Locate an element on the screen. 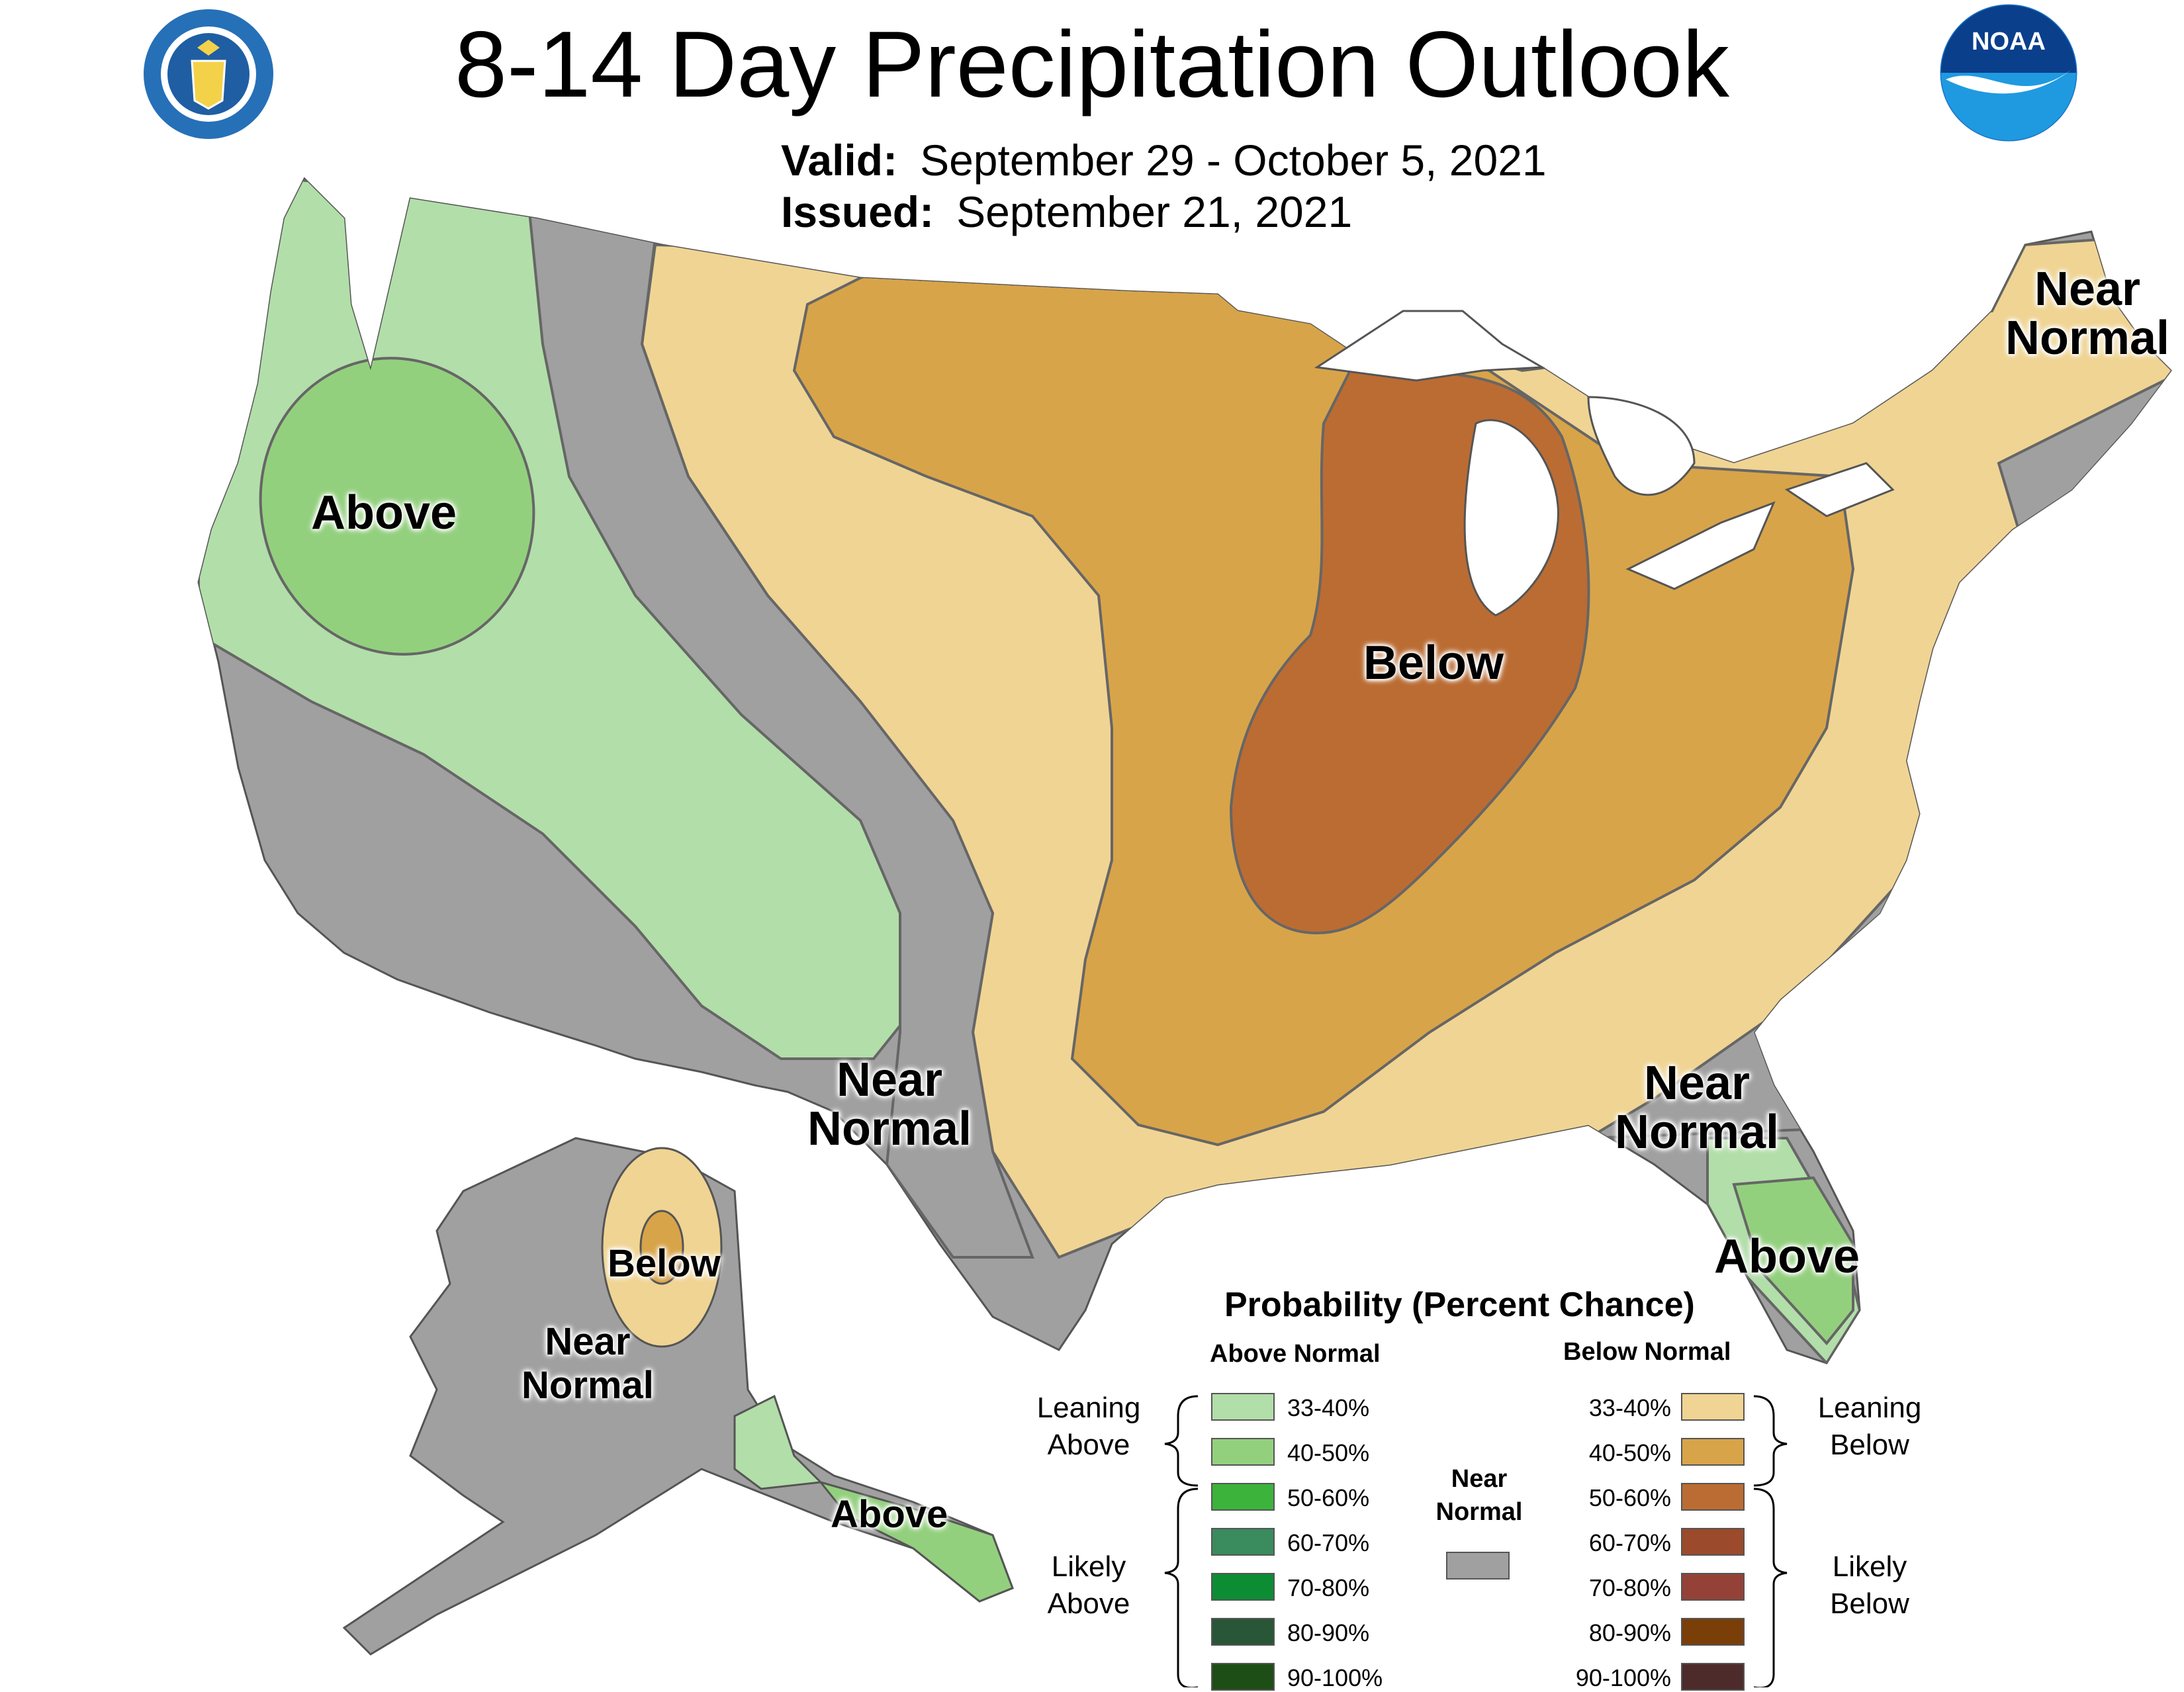 Image resolution: width=2184 pixels, height=1692 pixels. map-label-alaska-above: Above is located at coordinates (889, 1515).